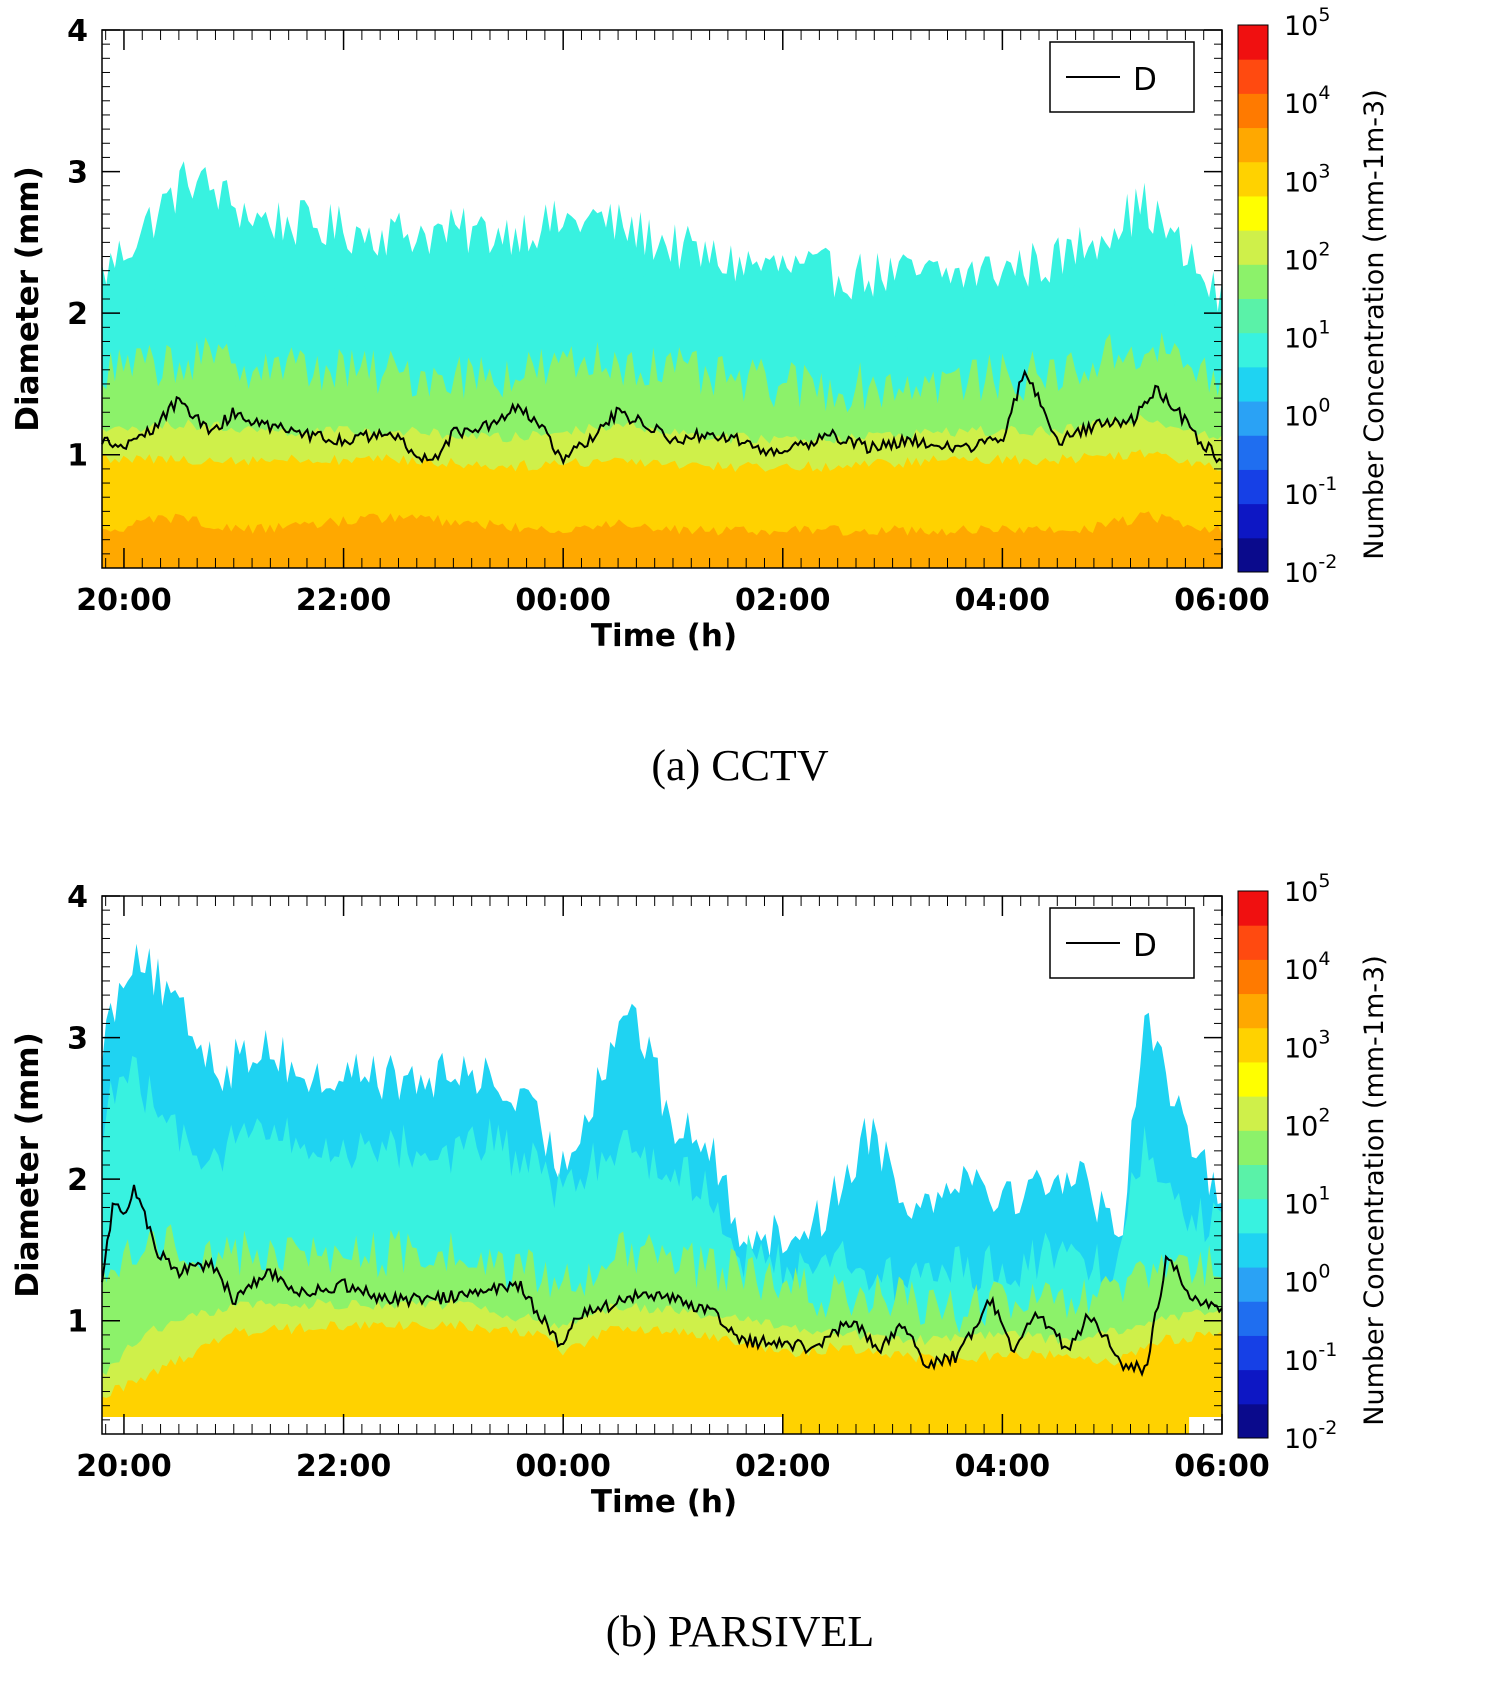  What do you see at coordinates (1307, 1280) in the screenshot?
I see `colorbar-tick-label: 10⁰` at bounding box center [1307, 1280].